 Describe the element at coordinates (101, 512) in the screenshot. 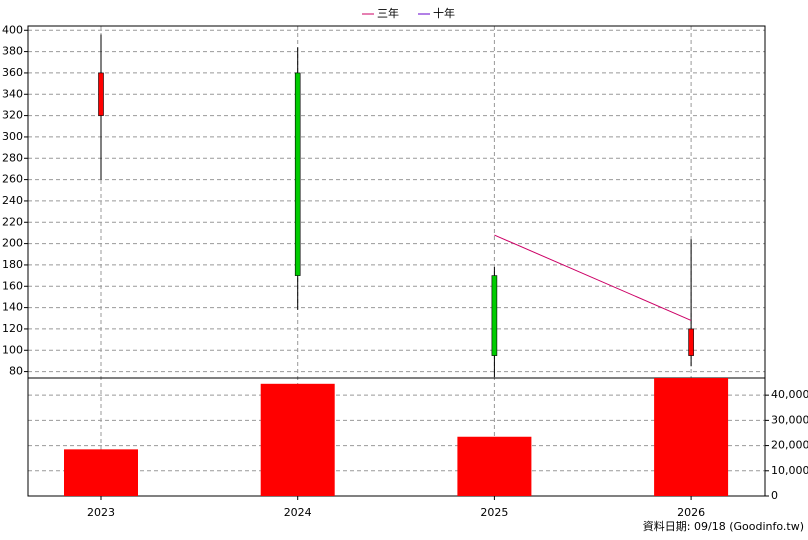

I see `x-tick-label: 2023` at that location.